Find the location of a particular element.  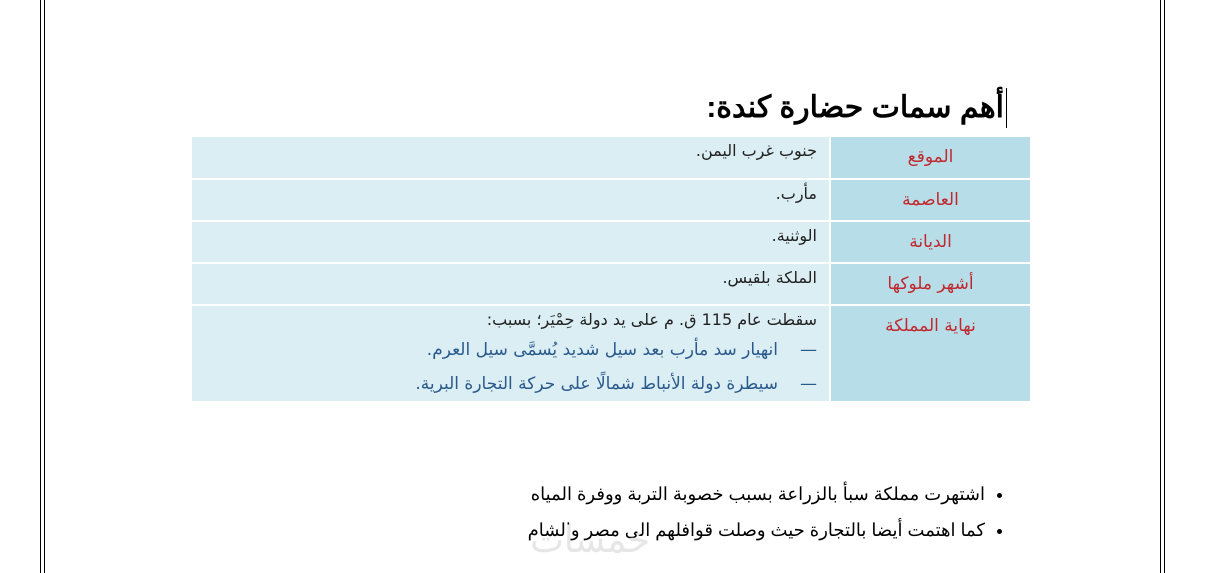

content-text: مأرب. is located at coordinates (796, 193).